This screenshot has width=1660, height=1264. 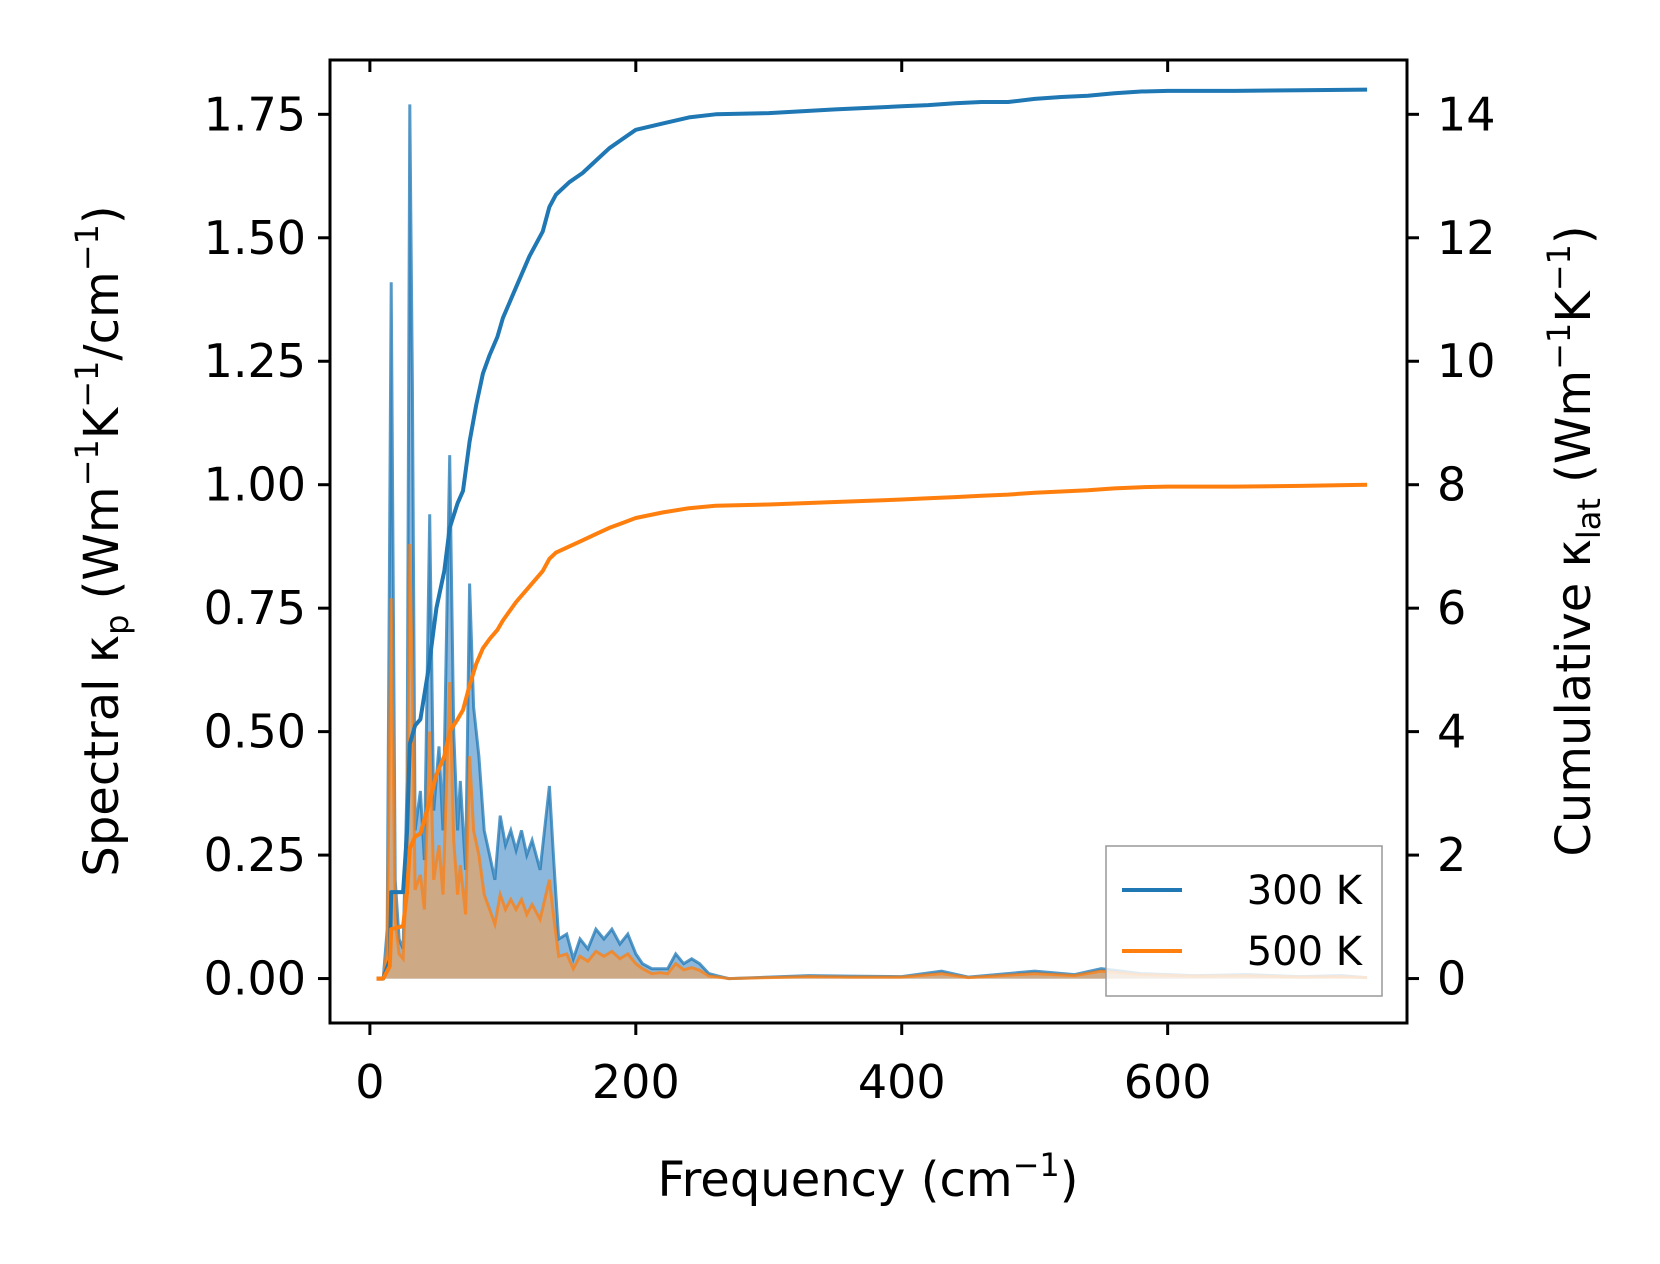 I want to click on y-left-tick-label: 1.25, so click(x=255, y=361).